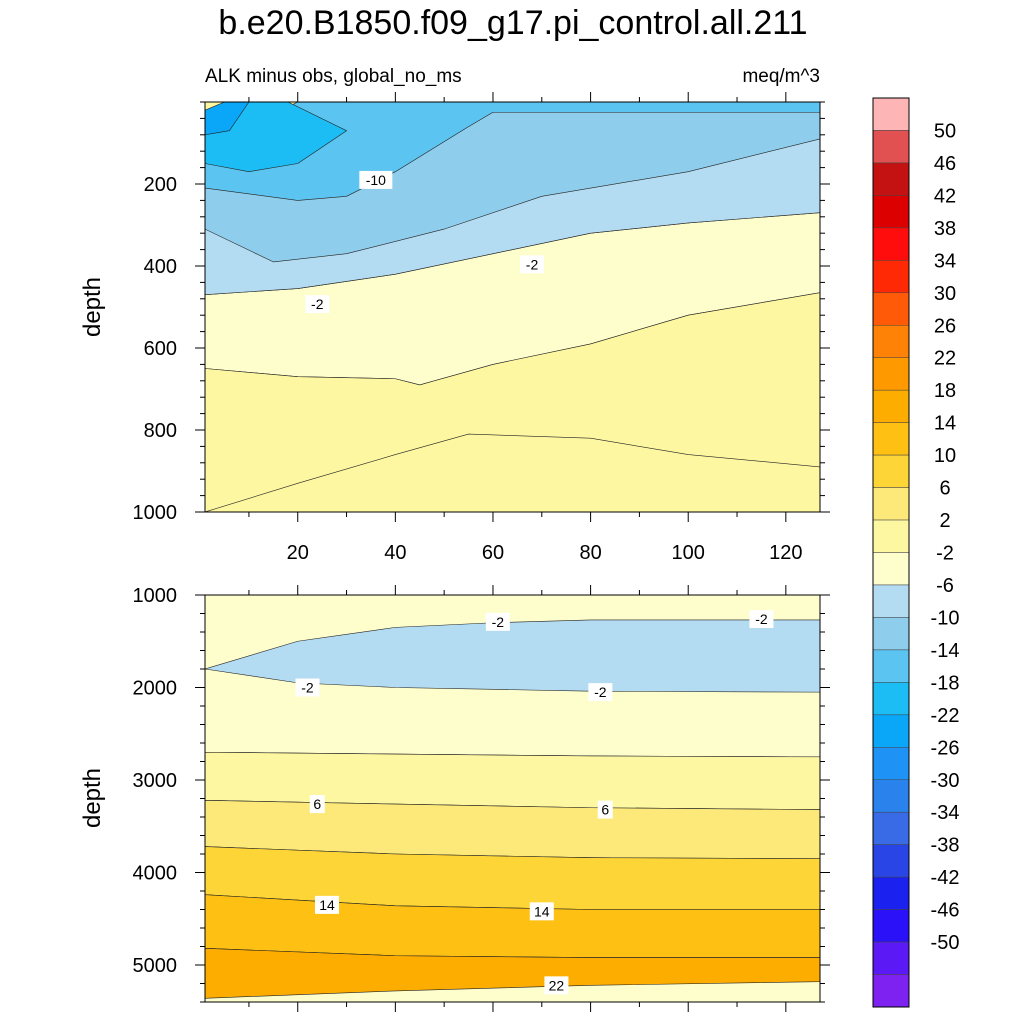 The height and width of the screenshot is (1024, 1024). What do you see at coordinates (945, 261) in the screenshot?
I see `colorbar-label-4: 34` at bounding box center [945, 261].